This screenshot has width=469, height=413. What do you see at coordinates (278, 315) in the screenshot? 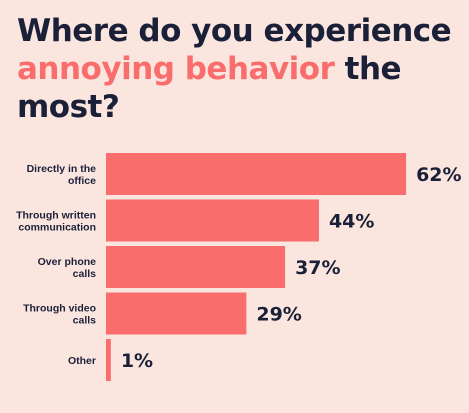
I see `value-label: 29%` at bounding box center [278, 315].